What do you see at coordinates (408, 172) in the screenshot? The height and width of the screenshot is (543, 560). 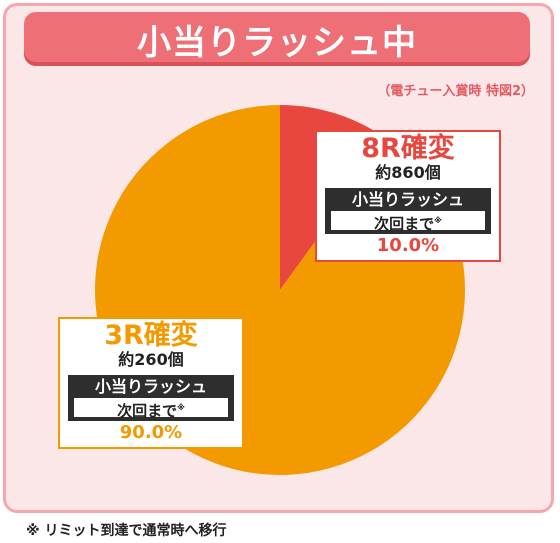 I see `slice-payout: 約860個` at bounding box center [408, 172].